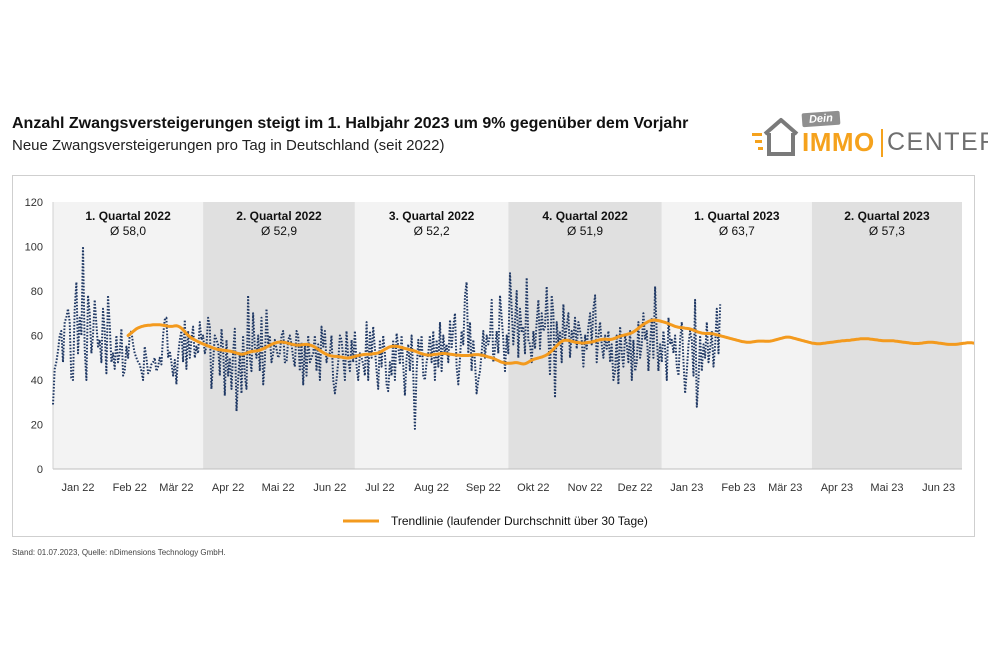 The width and height of the screenshot is (988, 666). What do you see at coordinates (432, 231) in the screenshot?
I see `quarter-average: Ø 52,2` at bounding box center [432, 231].